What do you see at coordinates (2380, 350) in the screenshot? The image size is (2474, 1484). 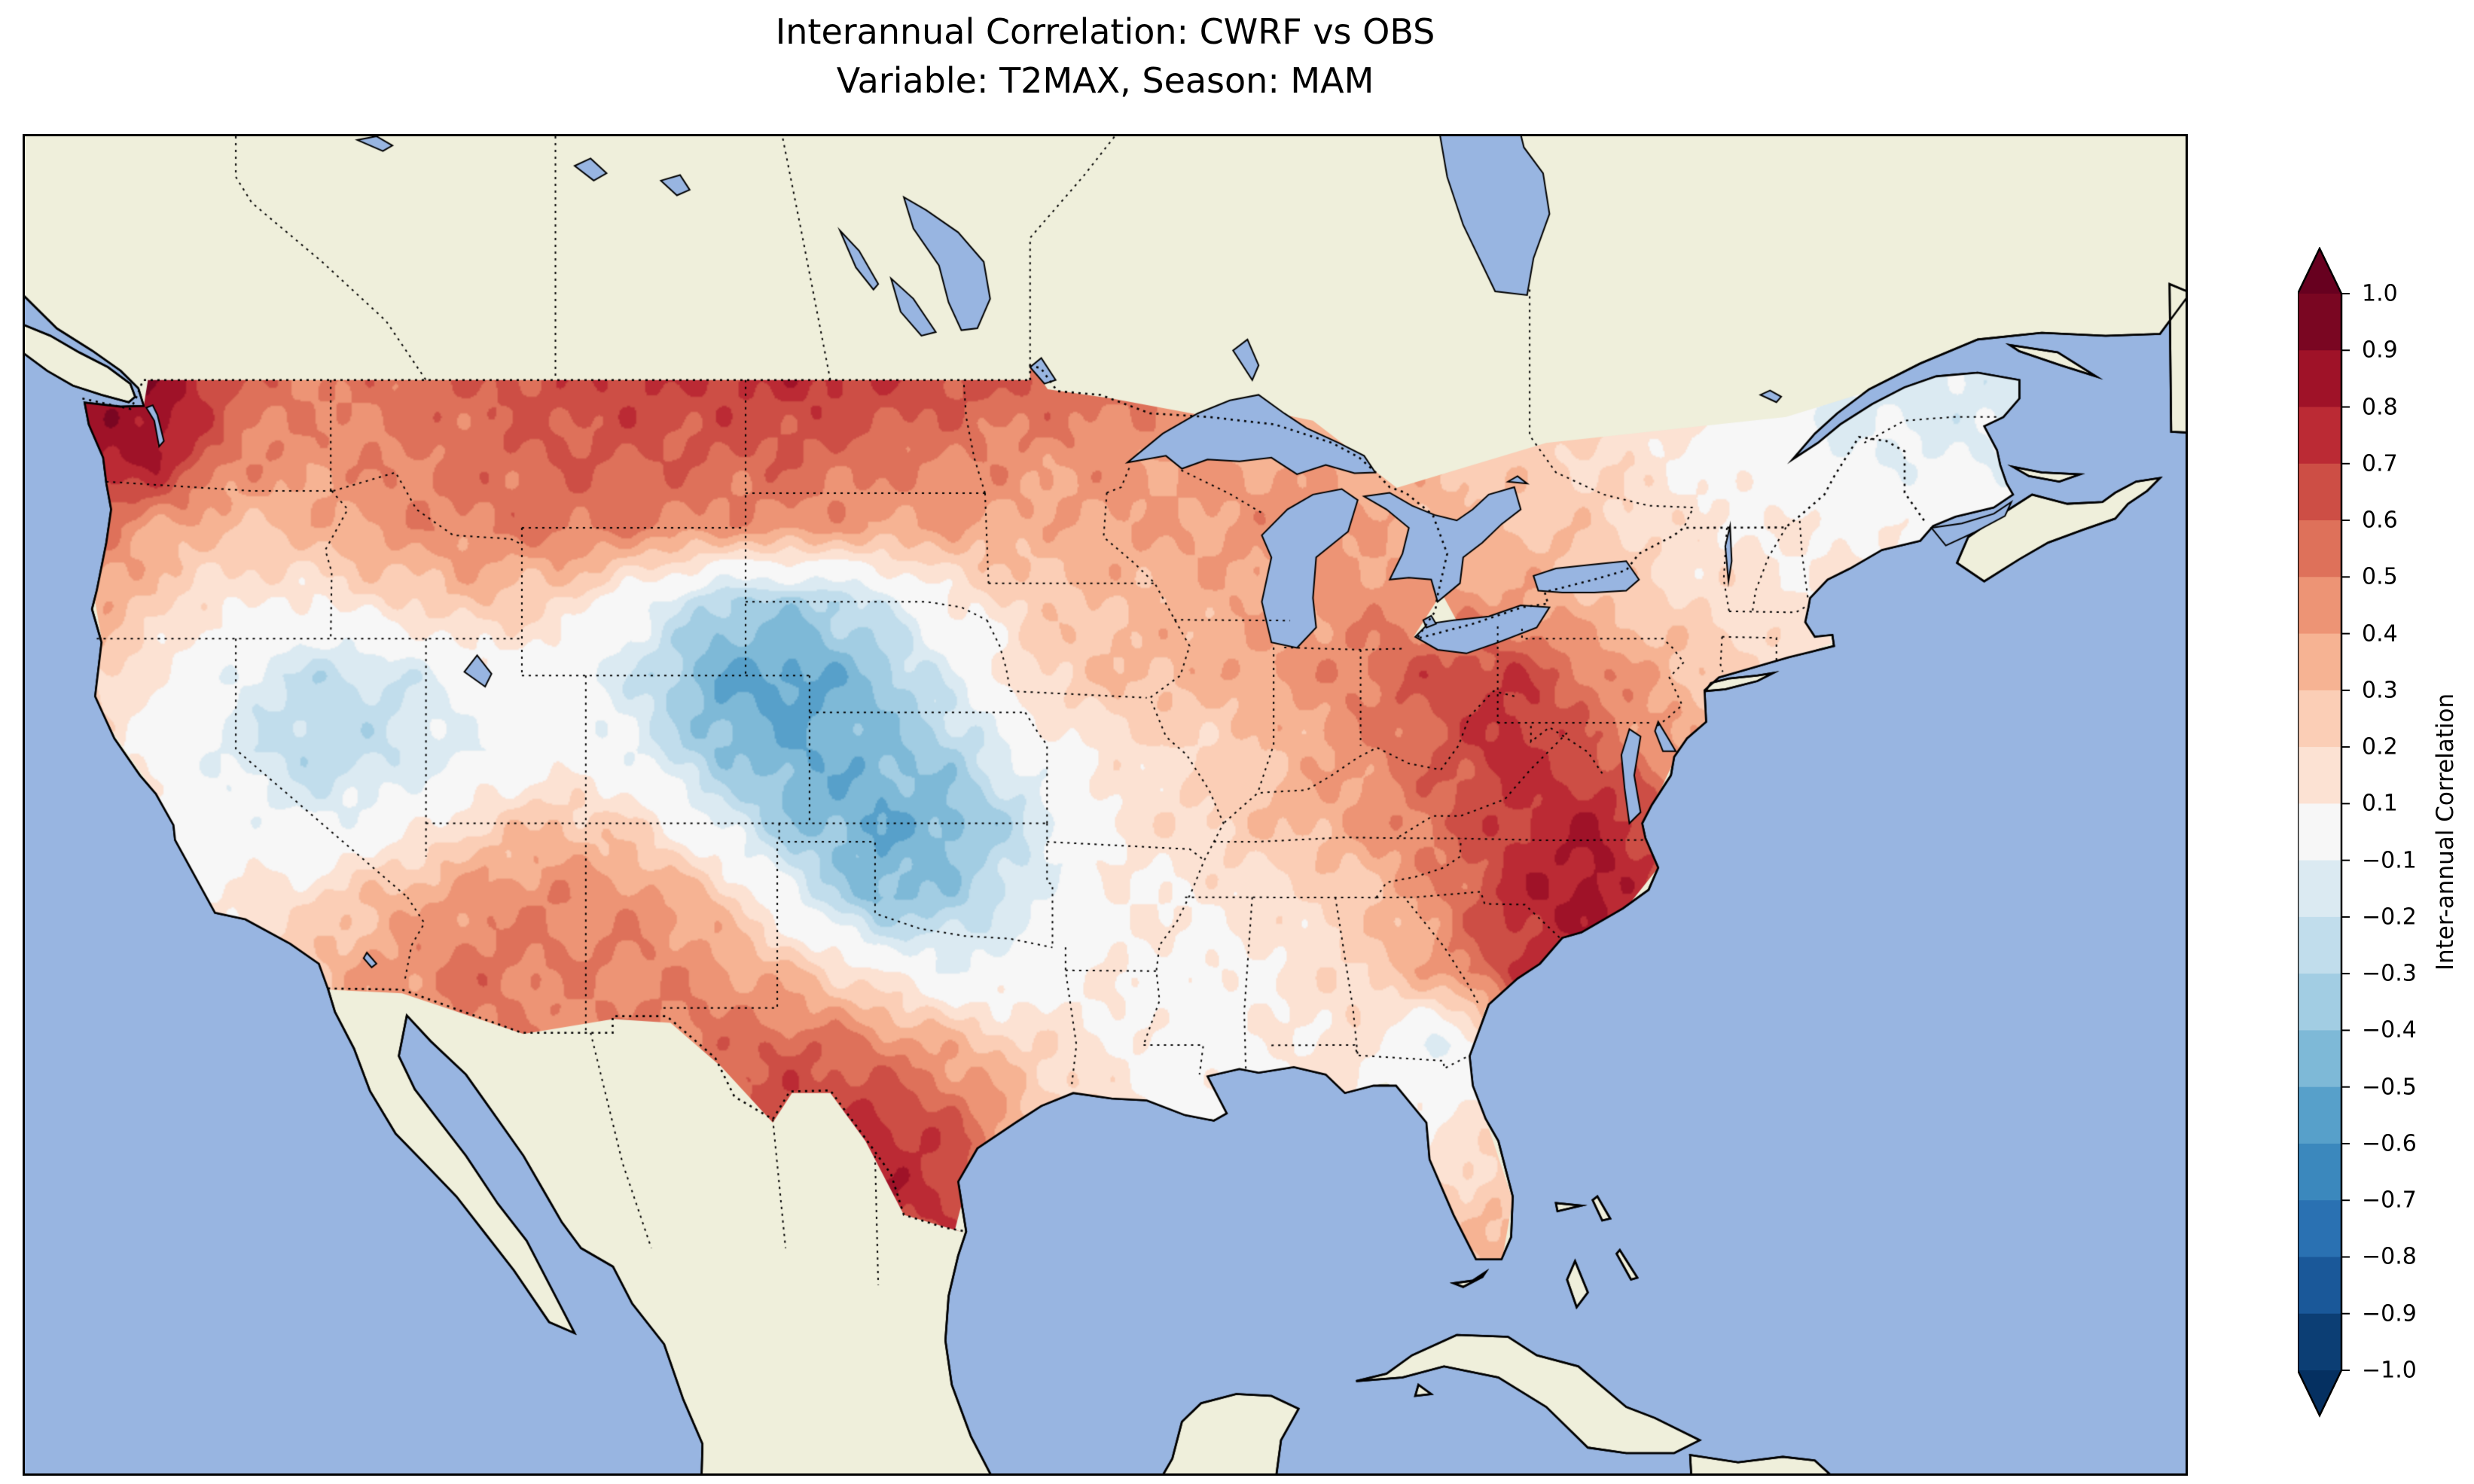 I see `colorbar-tick-label: 0.9` at bounding box center [2380, 350].